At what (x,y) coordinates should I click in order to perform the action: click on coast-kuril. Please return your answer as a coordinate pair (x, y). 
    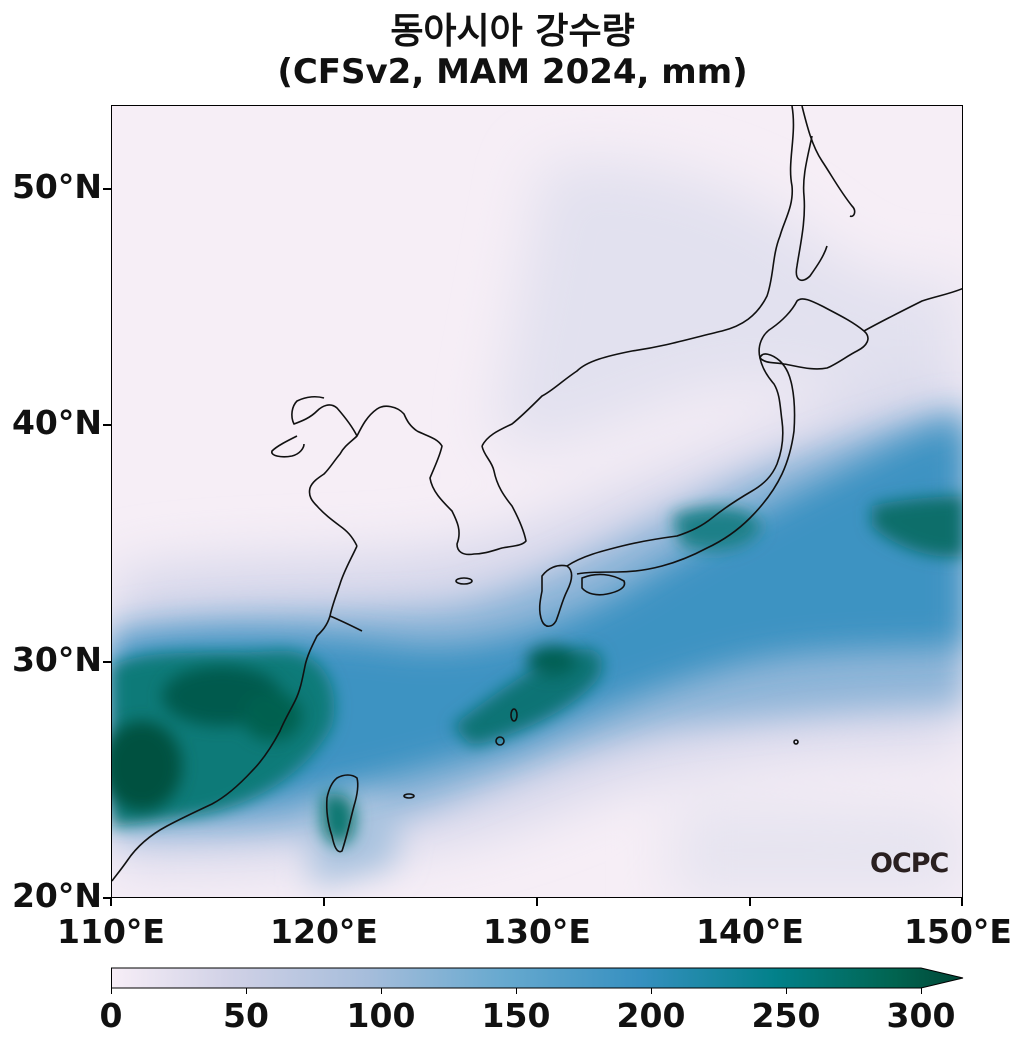
    Looking at the image, I should click on (912, 309).